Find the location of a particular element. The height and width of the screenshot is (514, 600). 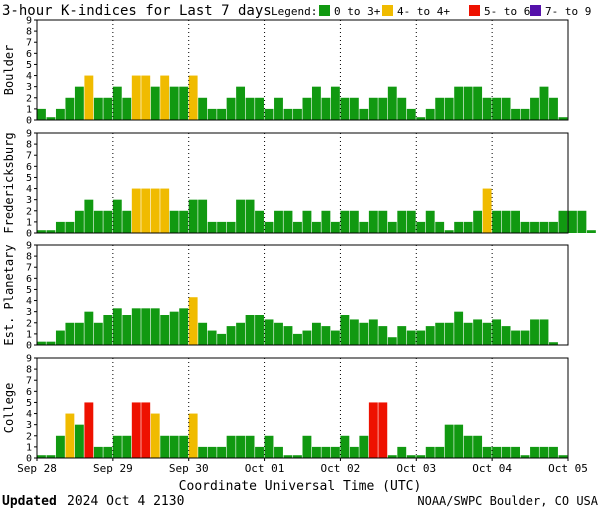

x-tick-label: Oct 03 is located at coordinates (416, 468).